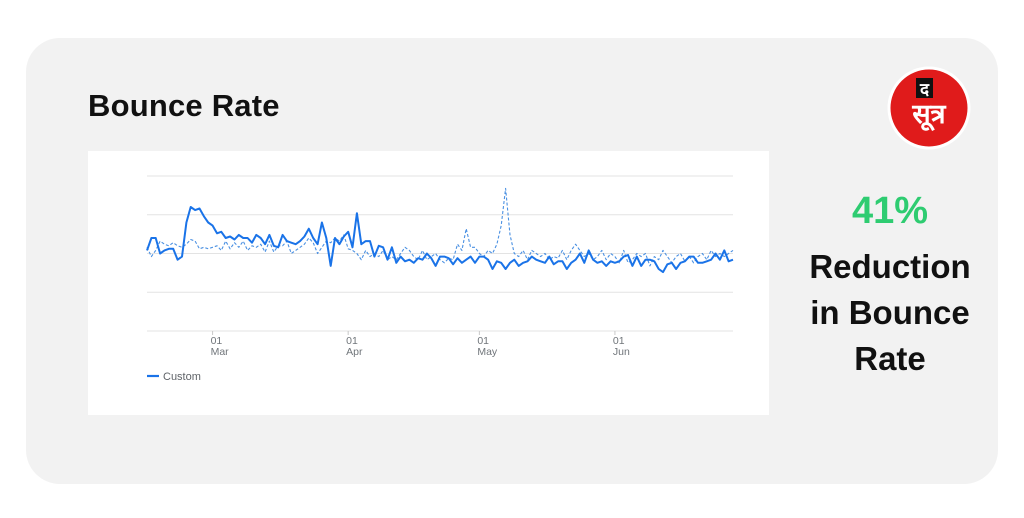 The height and width of the screenshot is (518, 1024). I want to click on logo-circle, so click(929, 108).